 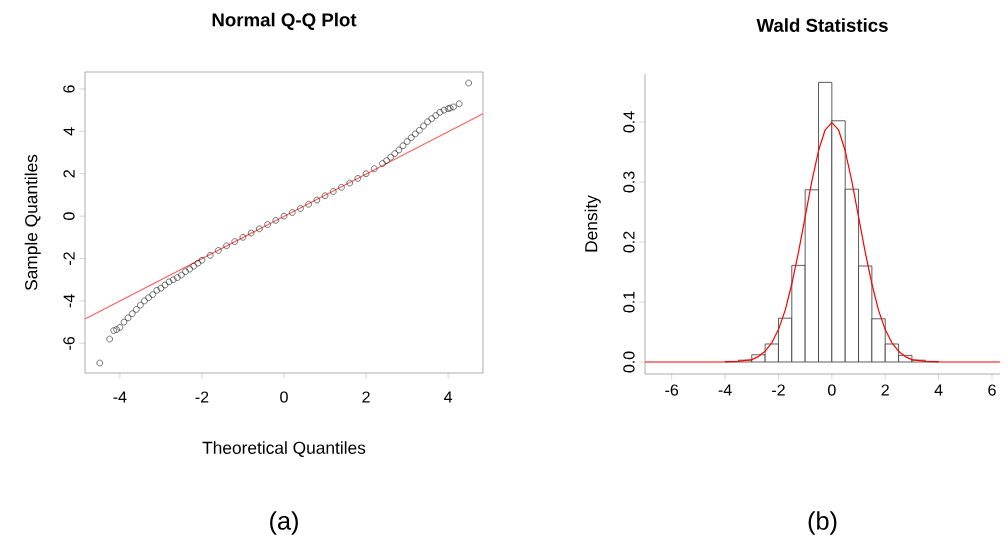 What do you see at coordinates (592, 223) in the screenshot?
I see `y-axis-title: Density` at bounding box center [592, 223].